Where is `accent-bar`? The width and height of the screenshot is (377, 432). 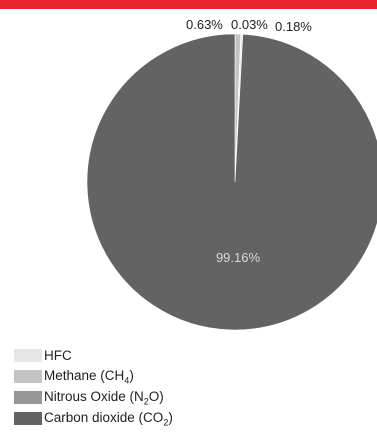 accent-bar is located at coordinates (188, 4).